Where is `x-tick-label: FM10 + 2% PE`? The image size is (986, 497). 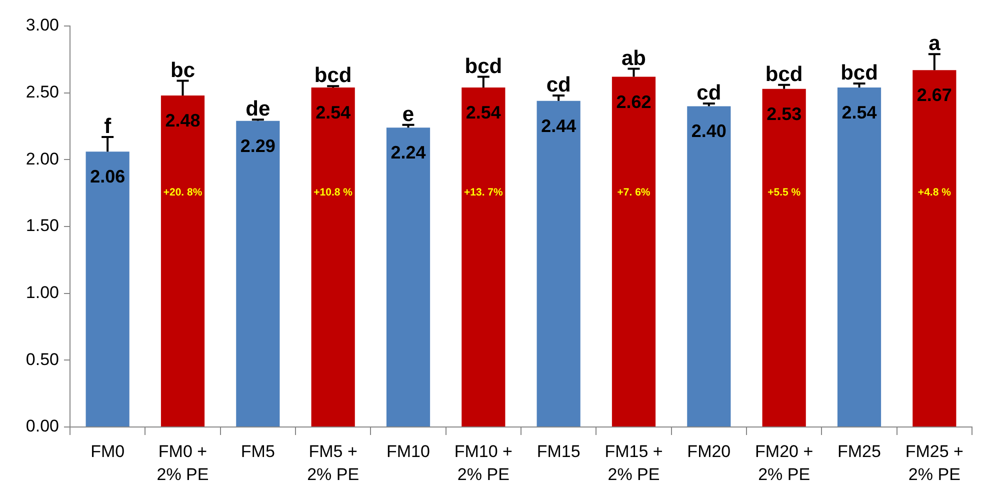
x-tick-label: FM10 + 2% PE is located at coordinates (483, 463).